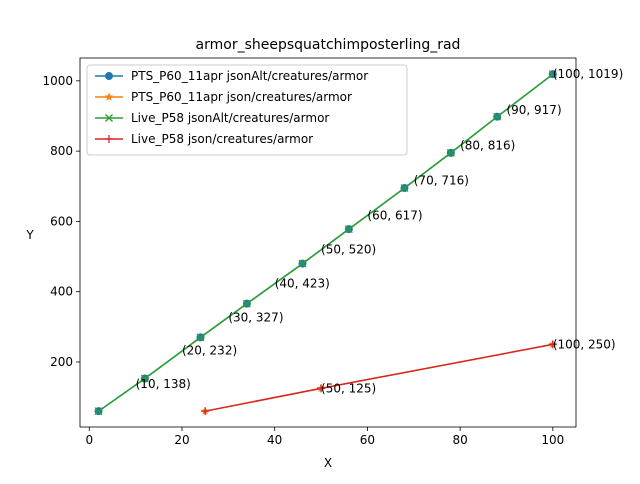 This screenshot has width=640, height=484. What do you see at coordinates (230, 118) in the screenshot?
I see `legend-label: Live_P58 jsonAlt/creatures/armor` at bounding box center [230, 118].